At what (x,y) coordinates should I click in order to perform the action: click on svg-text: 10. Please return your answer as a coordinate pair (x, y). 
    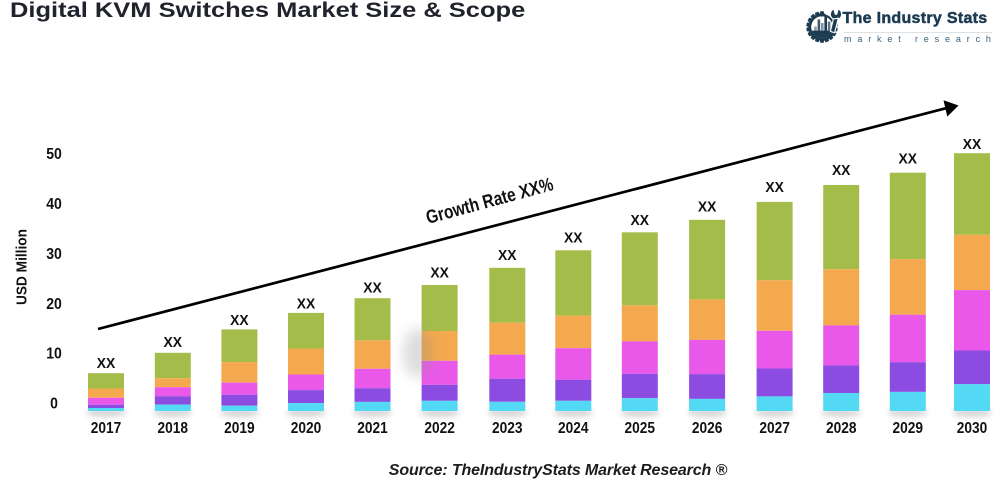
    Looking at the image, I should click on (54, 354).